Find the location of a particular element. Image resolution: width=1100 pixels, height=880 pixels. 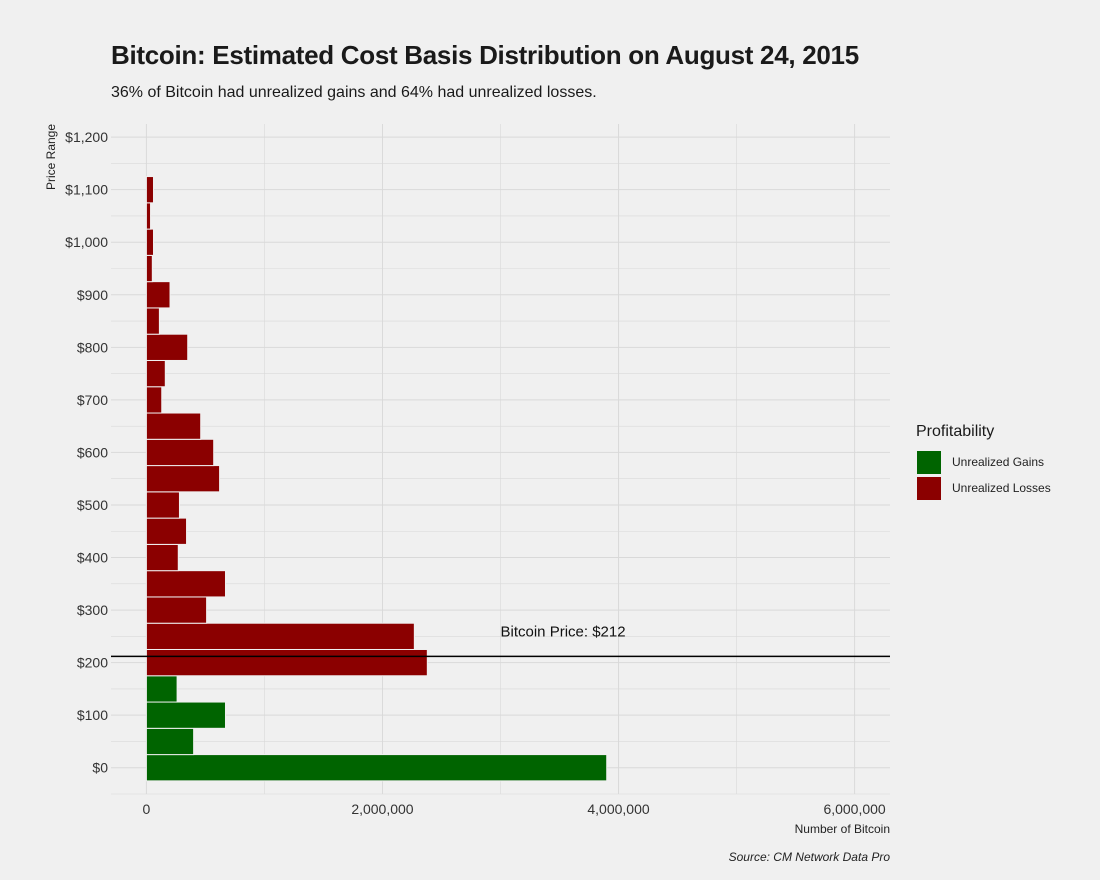

y-tick-label: $500 is located at coordinates (92, 505).